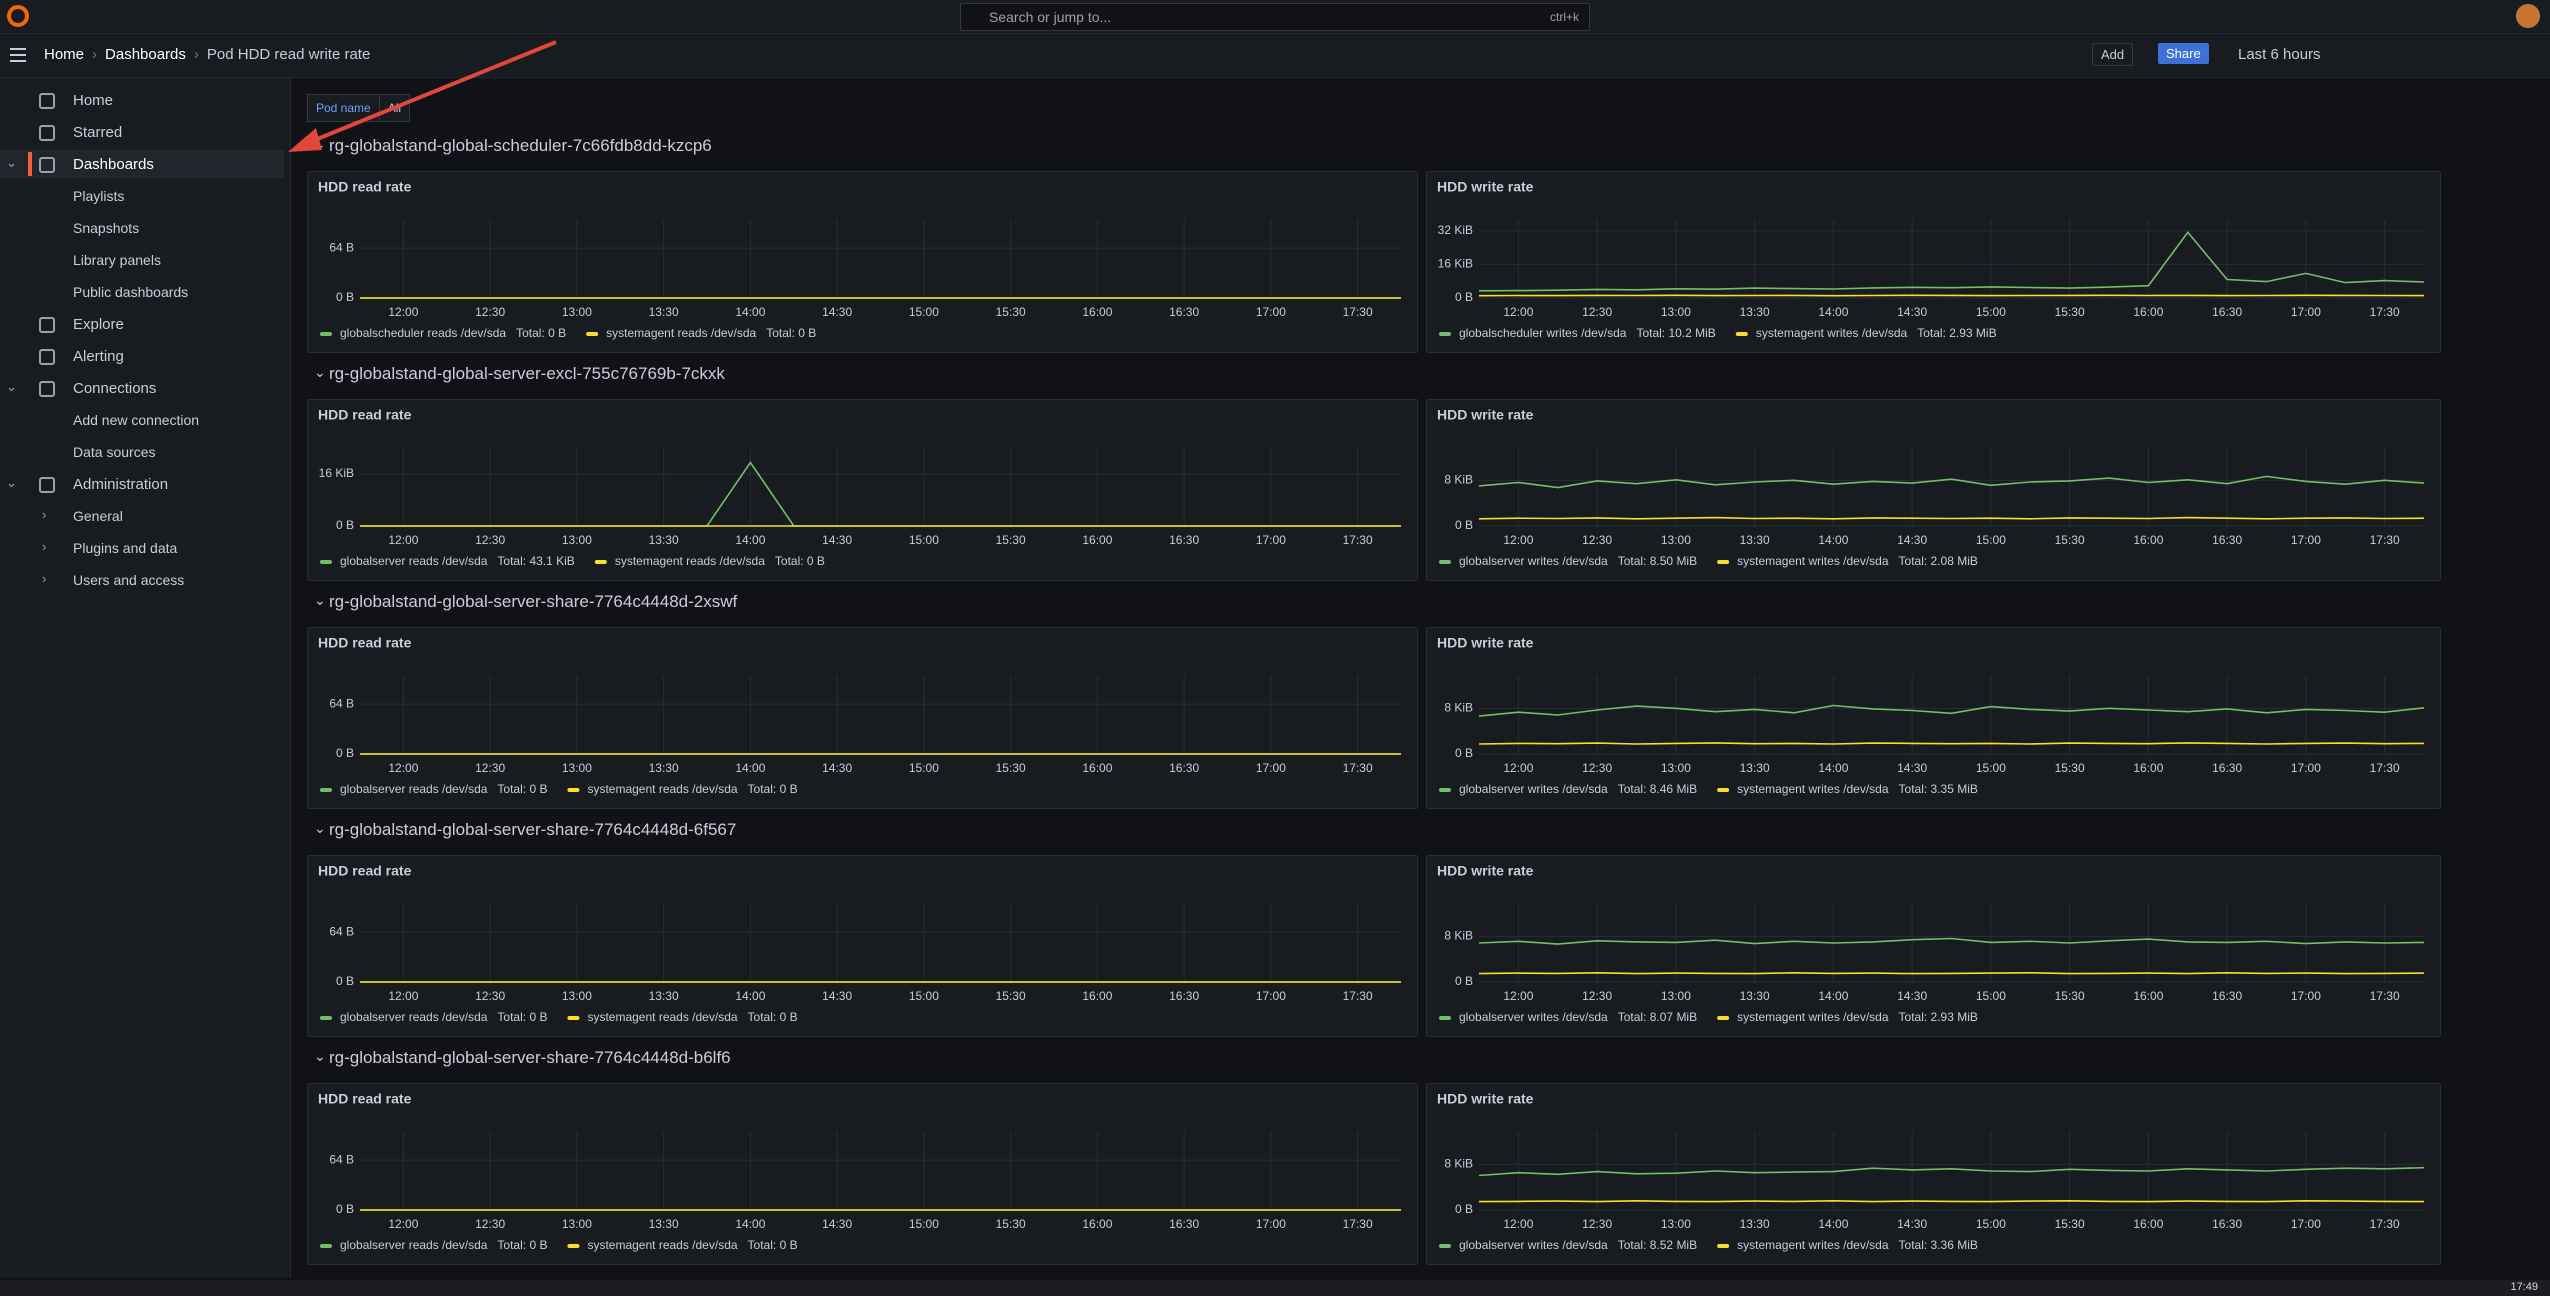 The height and width of the screenshot is (1296, 2550). What do you see at coordinates (288, 54) in the screenshot?
I see `breadcrumb: Pod HDD read write rate` at bounding box center [288, 54].